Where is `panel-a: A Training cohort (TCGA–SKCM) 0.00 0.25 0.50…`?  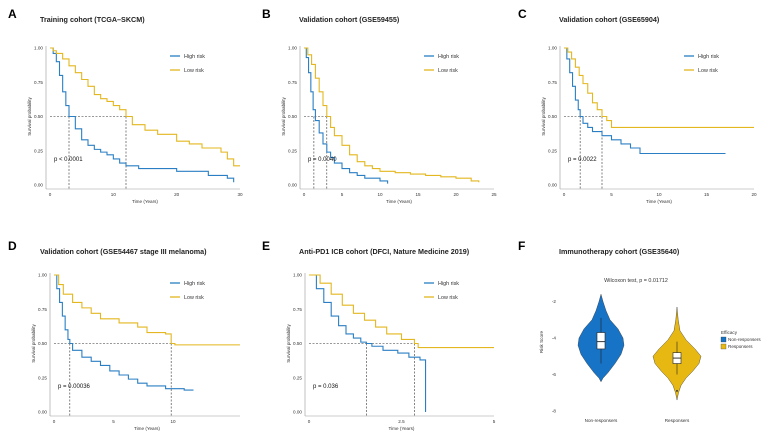
panel-a: A Training cohort (TCGA–SKCM) 0.00 0.25 0.50… is located at coordinates (125, 105).